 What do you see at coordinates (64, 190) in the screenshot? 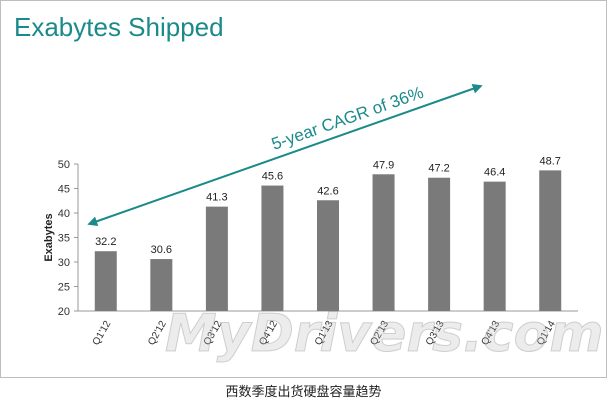
I see `y-tick-label: 45` at bounding box center [64, 190].